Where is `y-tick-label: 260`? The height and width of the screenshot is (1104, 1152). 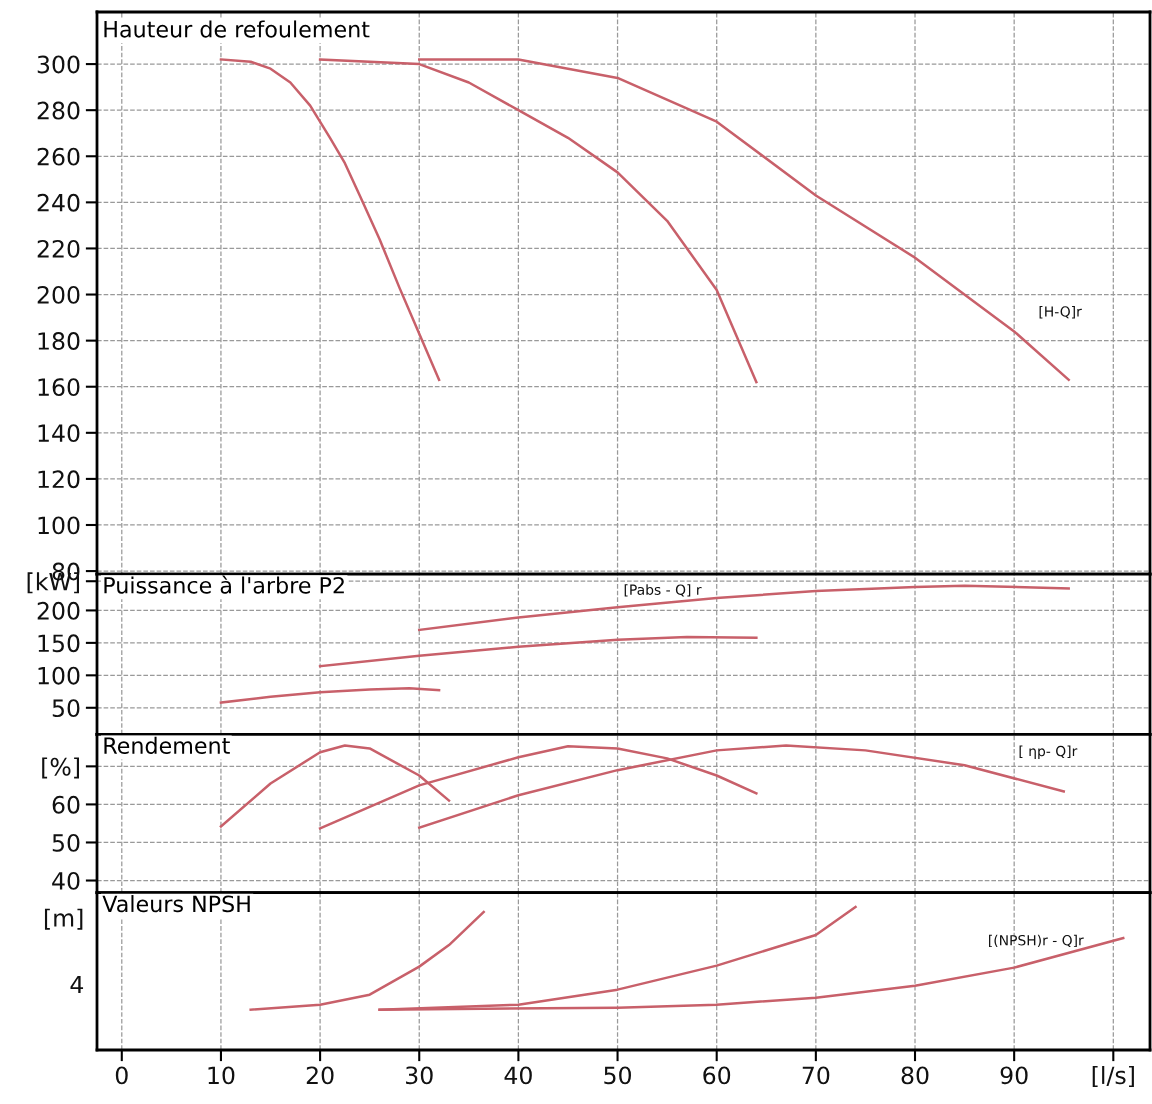
y-tick-label: 260 is located at coordinates (58, 156).